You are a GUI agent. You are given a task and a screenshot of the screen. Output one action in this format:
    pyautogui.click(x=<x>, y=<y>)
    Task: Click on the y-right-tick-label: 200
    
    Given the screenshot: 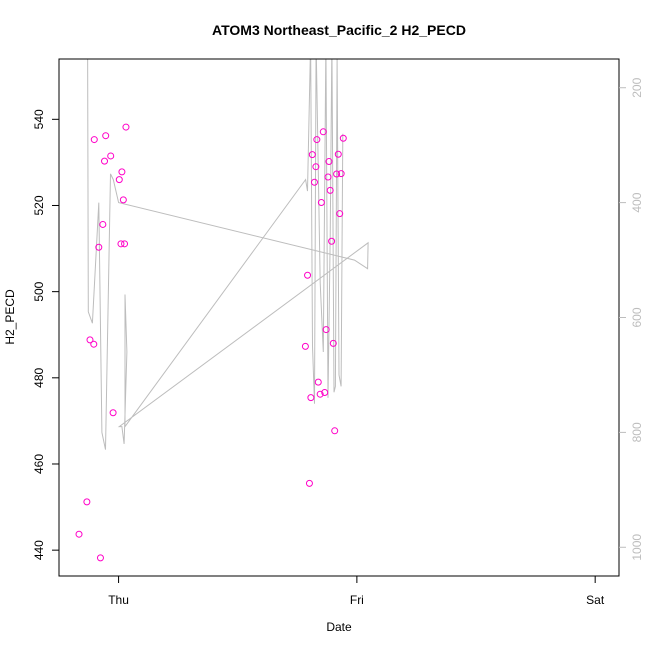 What is the action you would take?
    pyautogui.click(x=637, y=87)
    